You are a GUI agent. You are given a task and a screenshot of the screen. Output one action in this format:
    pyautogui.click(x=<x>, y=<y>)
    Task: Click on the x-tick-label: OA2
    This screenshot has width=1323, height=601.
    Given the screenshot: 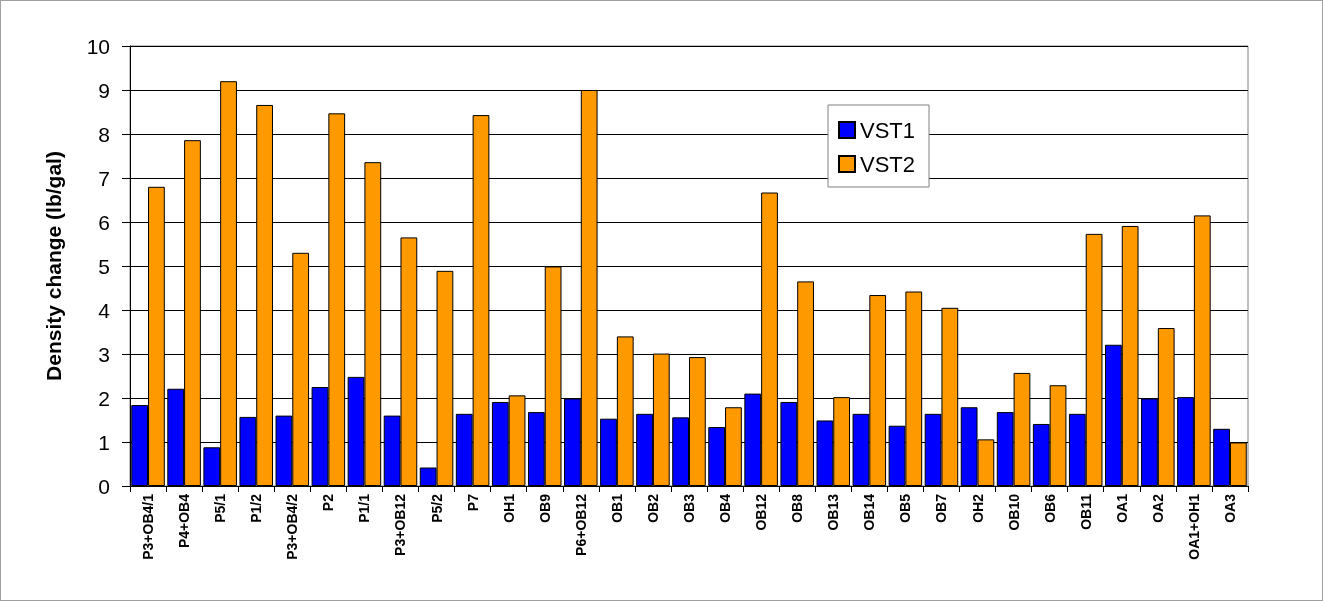 What is the action you would take?
    pyautogui.click(x=1157, y=508)
    